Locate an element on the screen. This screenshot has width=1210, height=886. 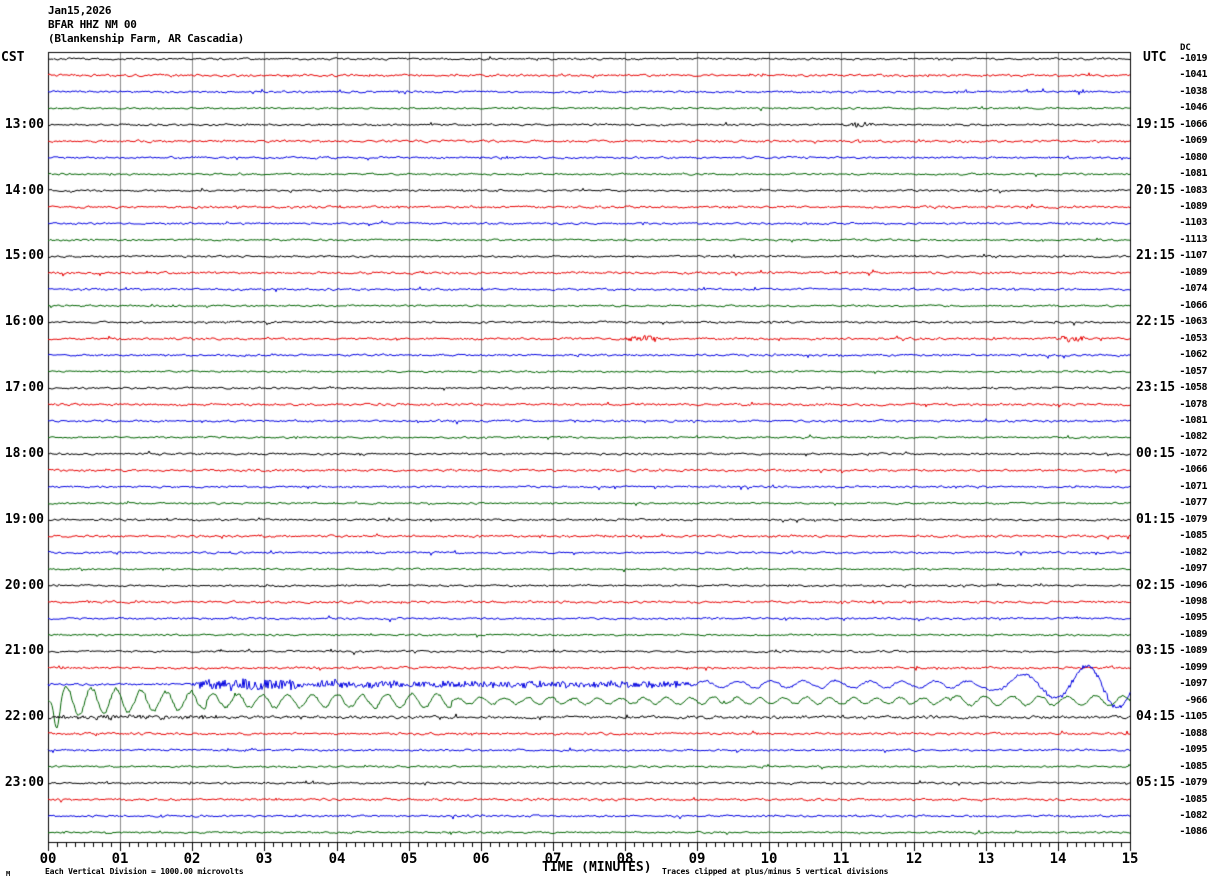
x-tick-label: 07 is located at coordinates (553, 859).